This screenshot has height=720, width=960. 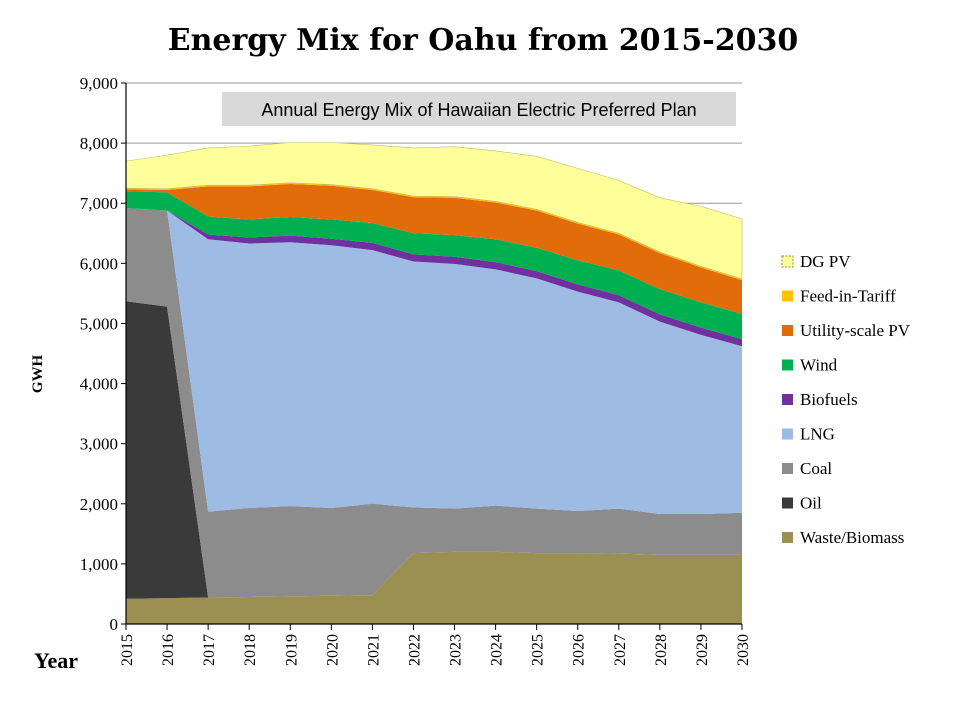 I want to click on area-wind, so click(x=434, y=265).